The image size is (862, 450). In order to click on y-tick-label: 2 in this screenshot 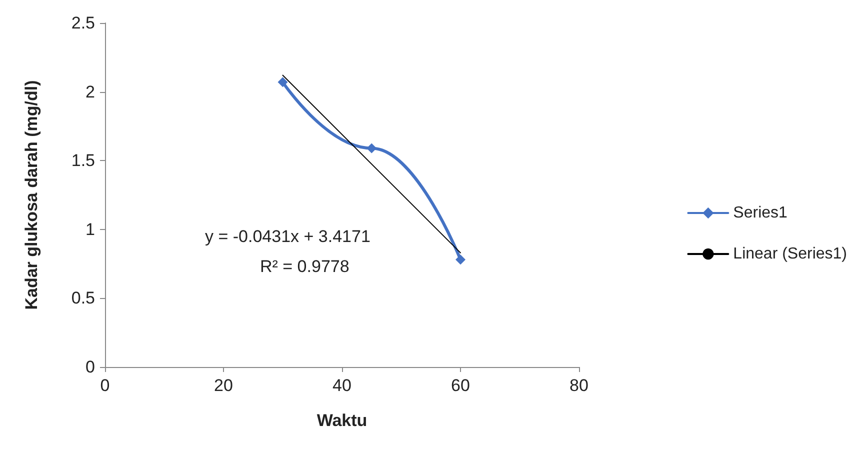, I will do `click(90, 92)`.